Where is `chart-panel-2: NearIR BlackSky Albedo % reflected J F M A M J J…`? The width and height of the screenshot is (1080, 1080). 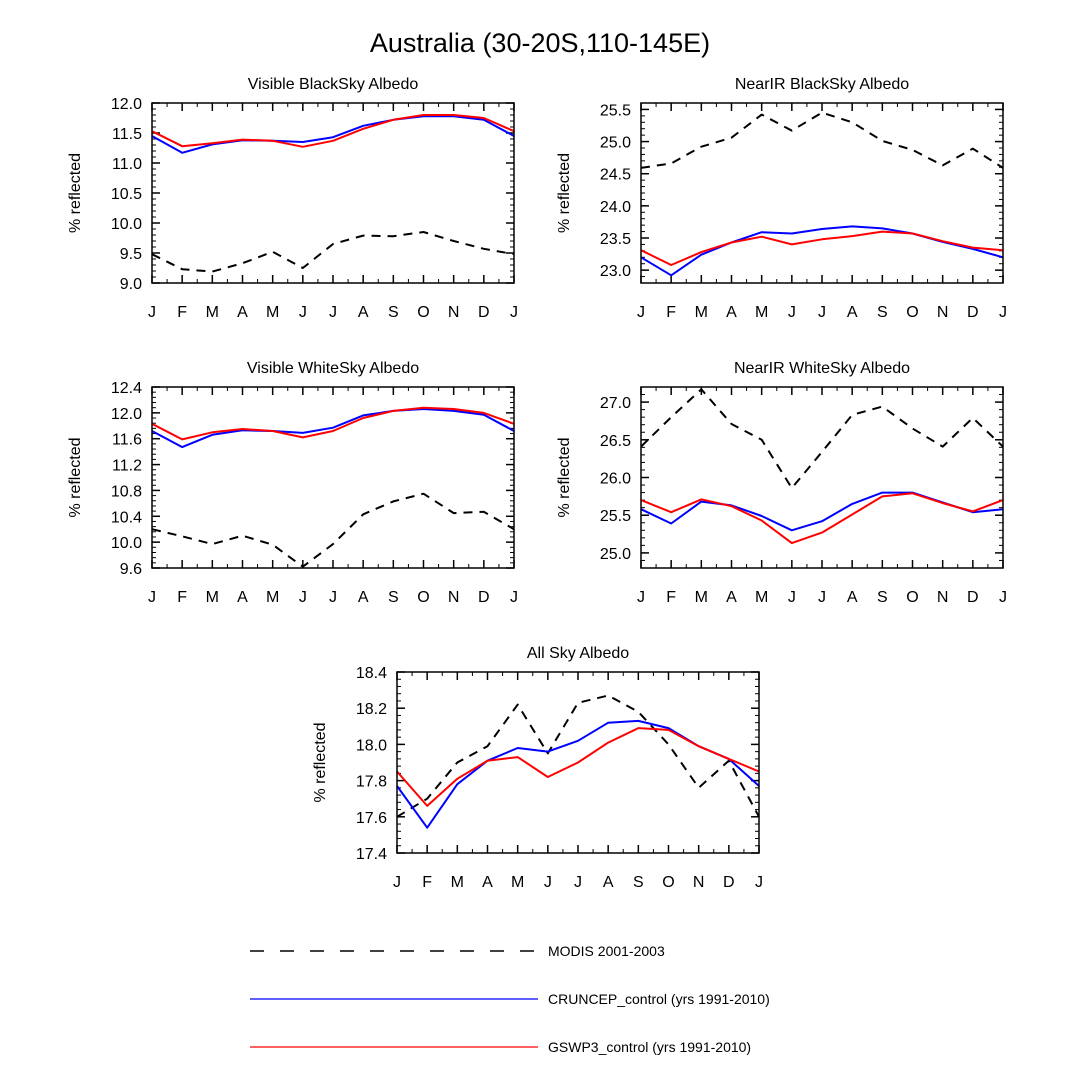
chart-panel-2: NearIR BlackSky Albedo % reflected J F M A M J J… is located at coordinates (781, 198).